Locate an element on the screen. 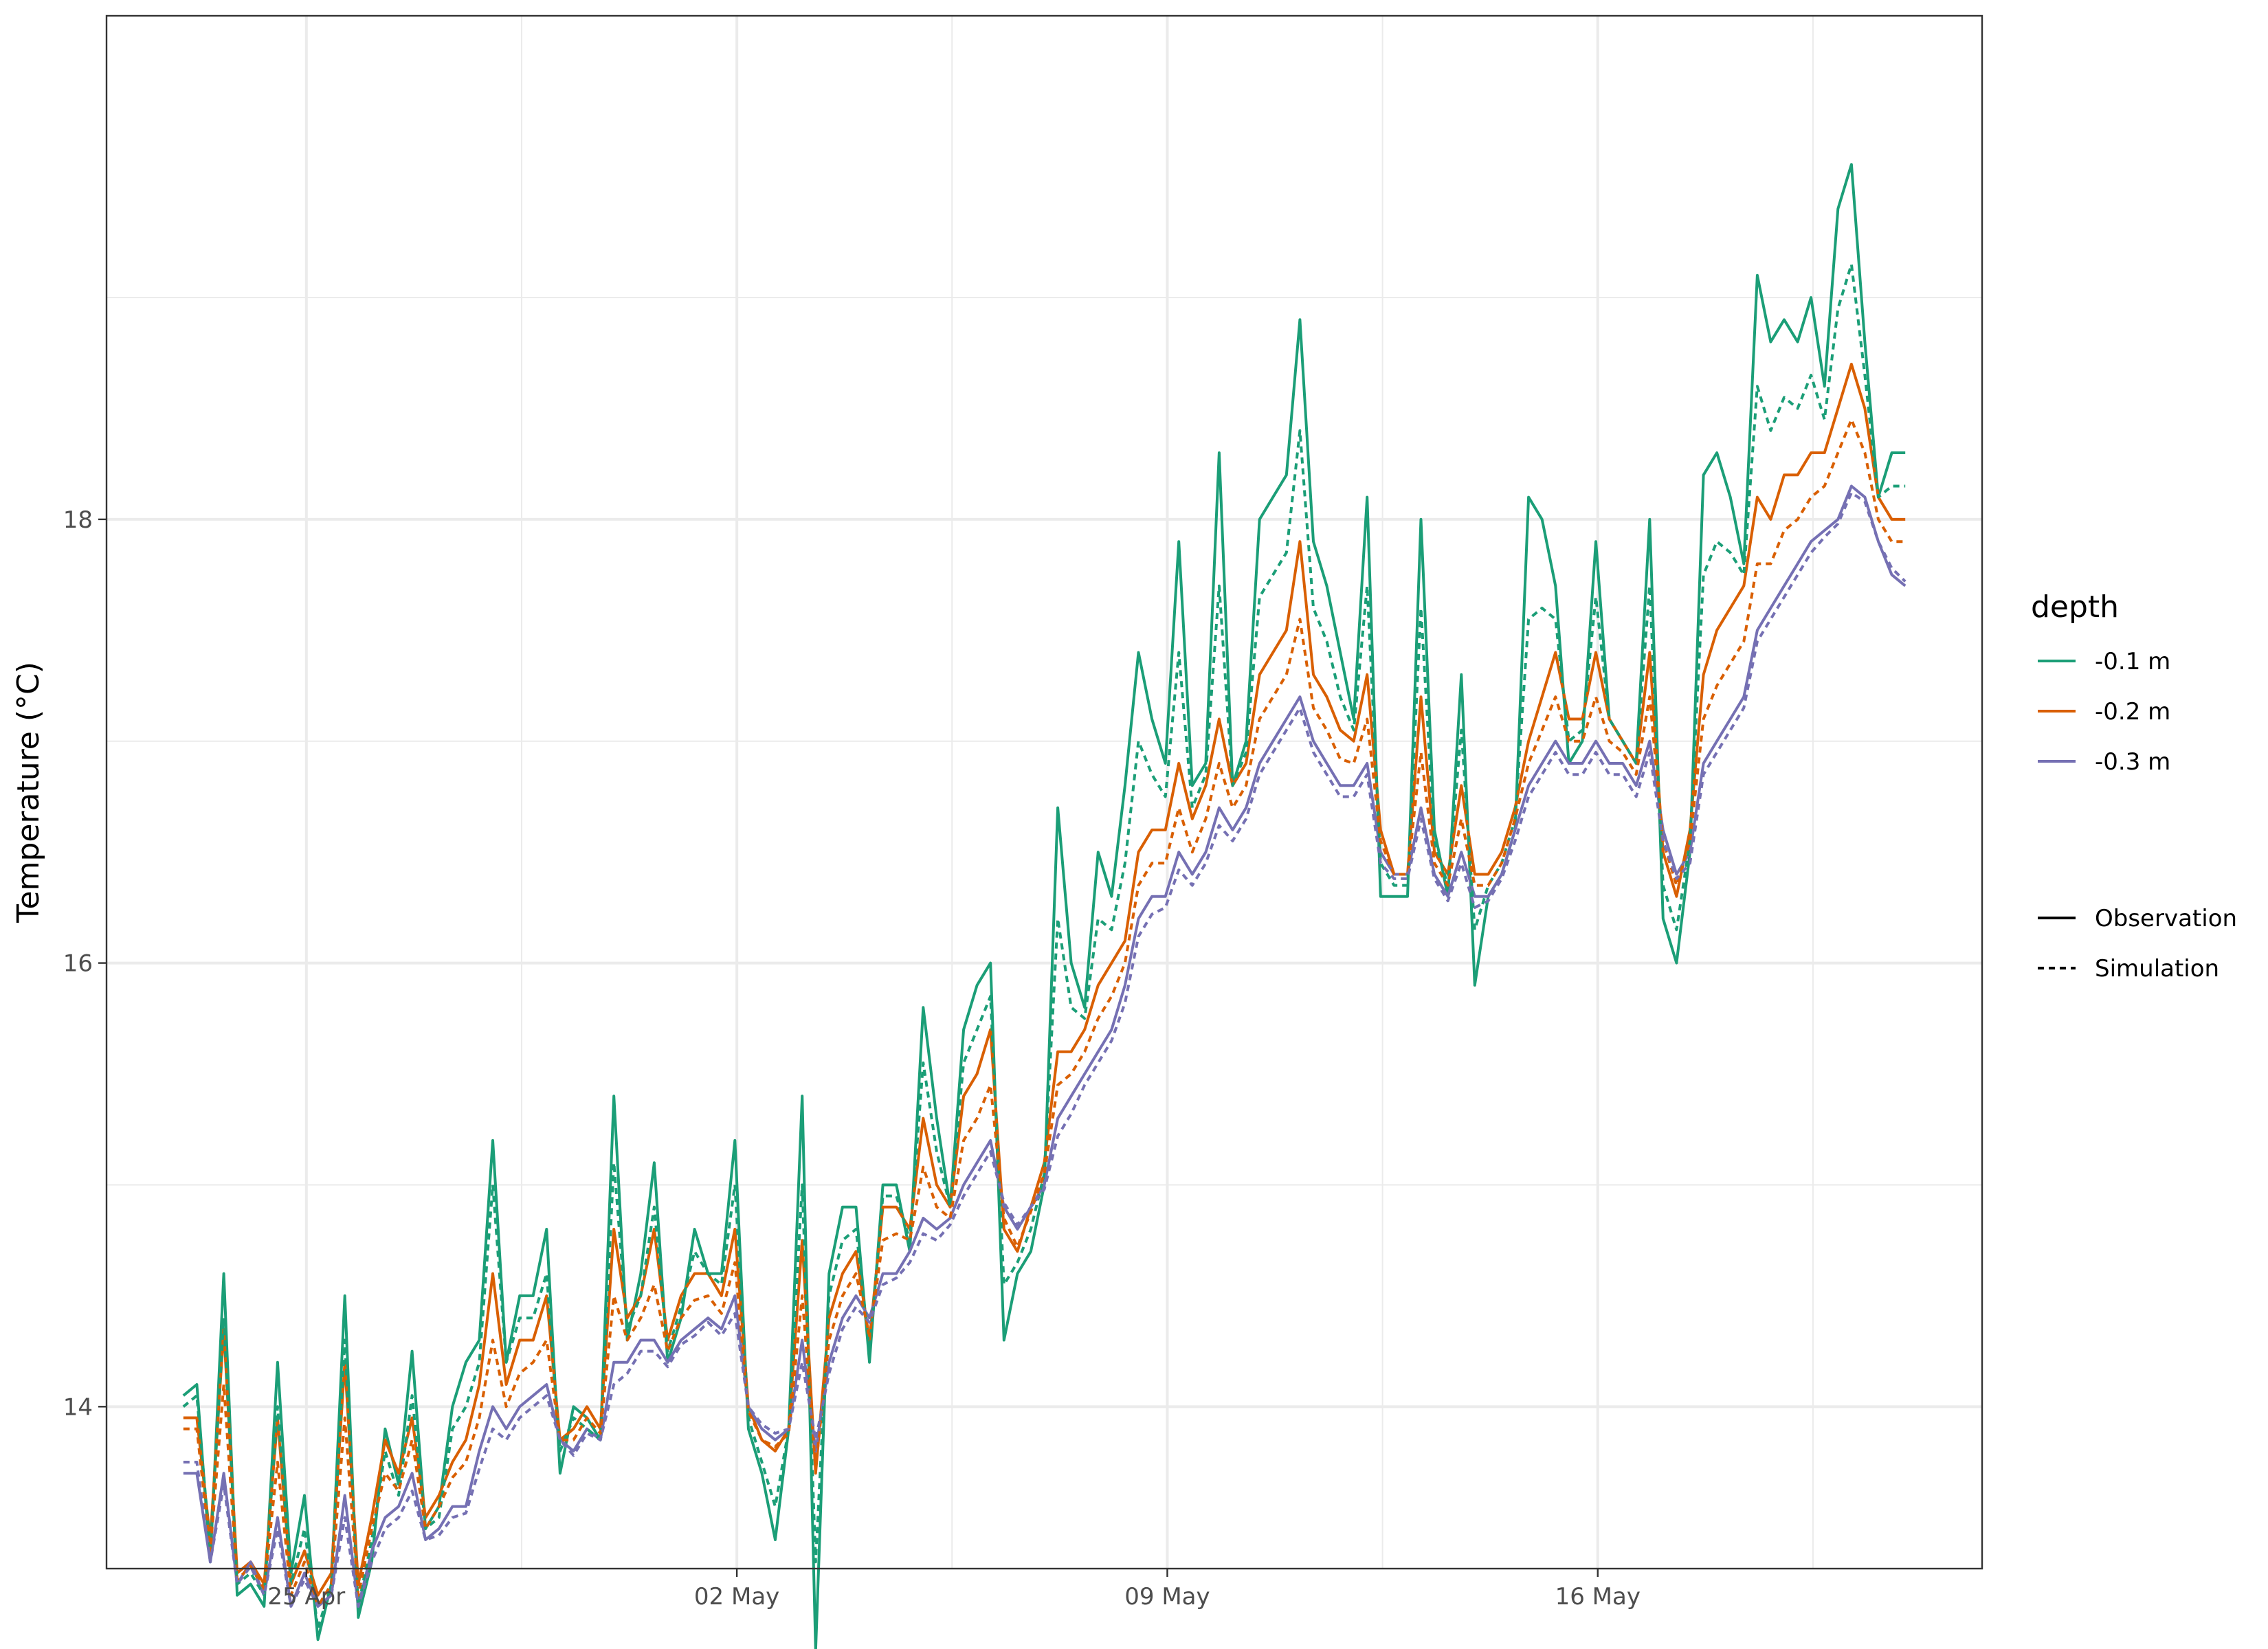 This screenshot has height=1649, width=2268. legend-linetype-label: Observation is located at coordinates (2166, 918).